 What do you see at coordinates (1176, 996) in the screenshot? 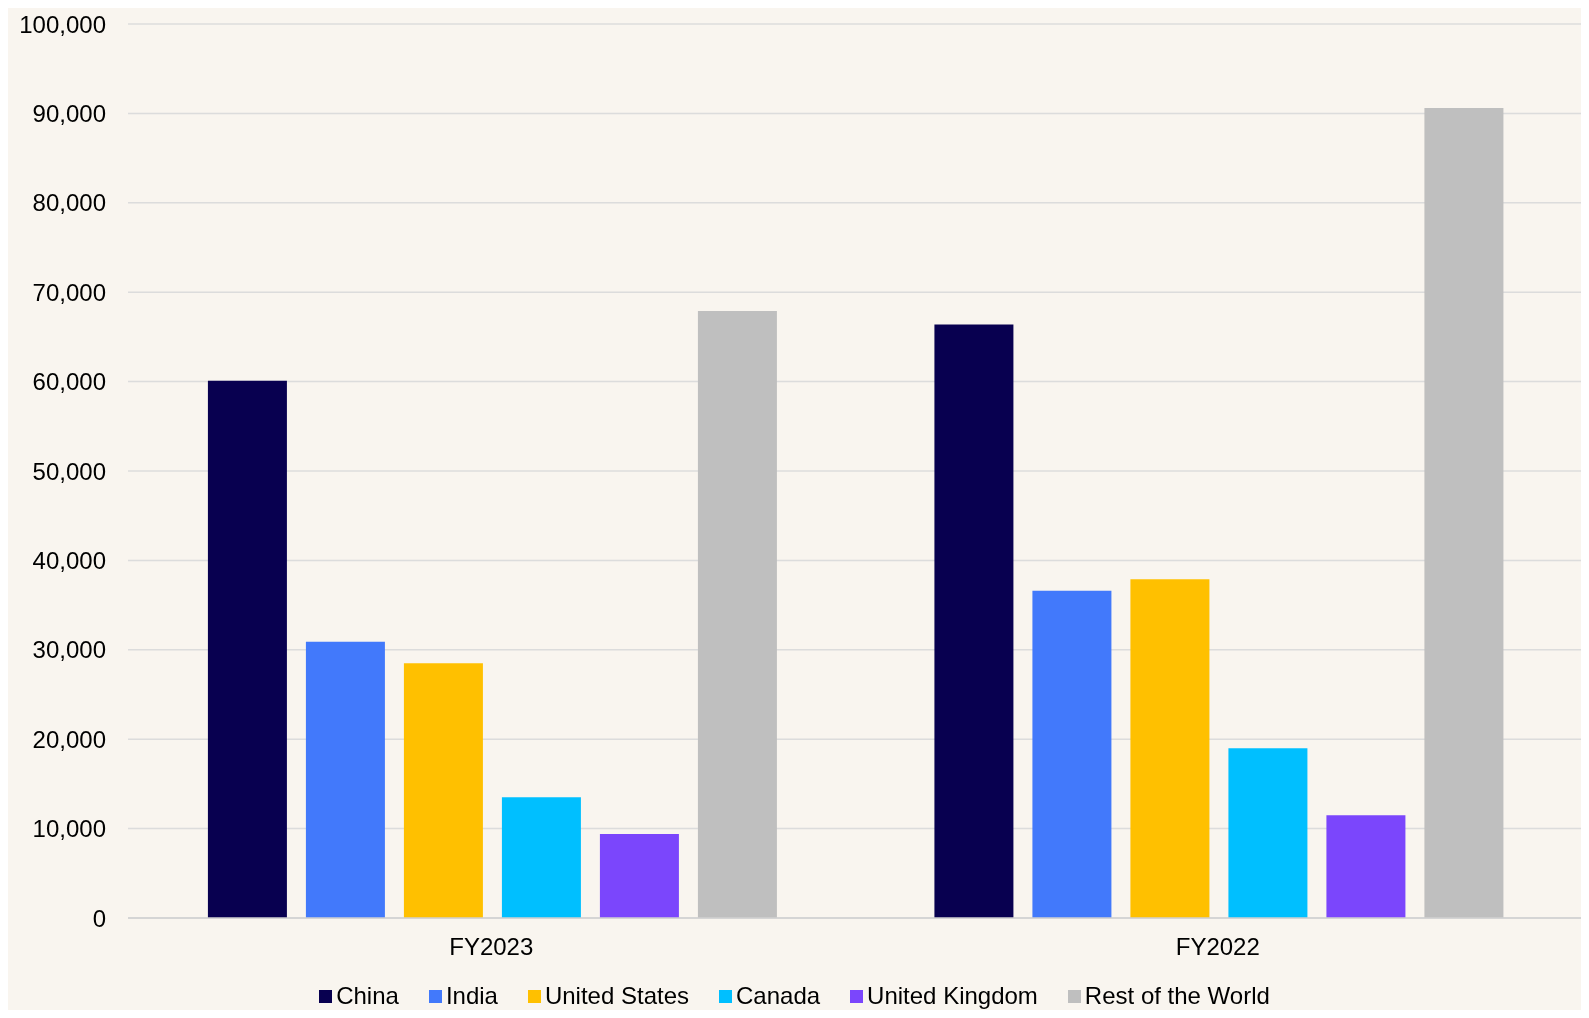
I see `legend-label: Rest of the World` at bounding box center [1176, 996].